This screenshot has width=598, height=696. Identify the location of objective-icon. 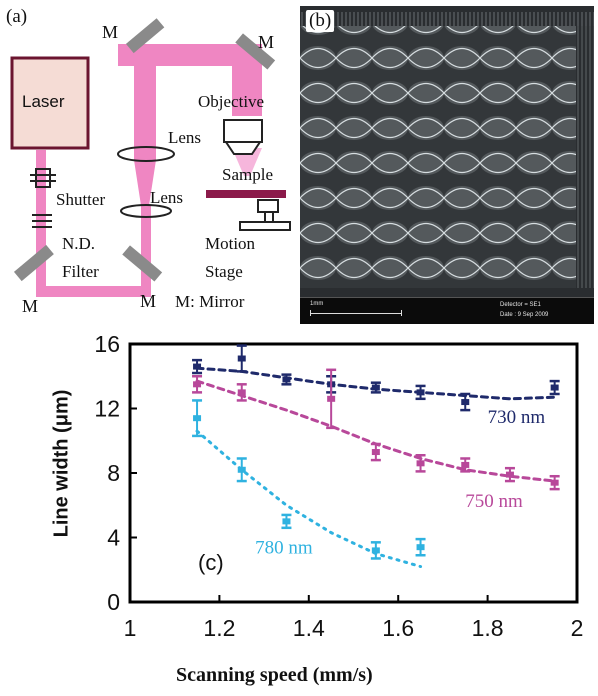
(243, 131).